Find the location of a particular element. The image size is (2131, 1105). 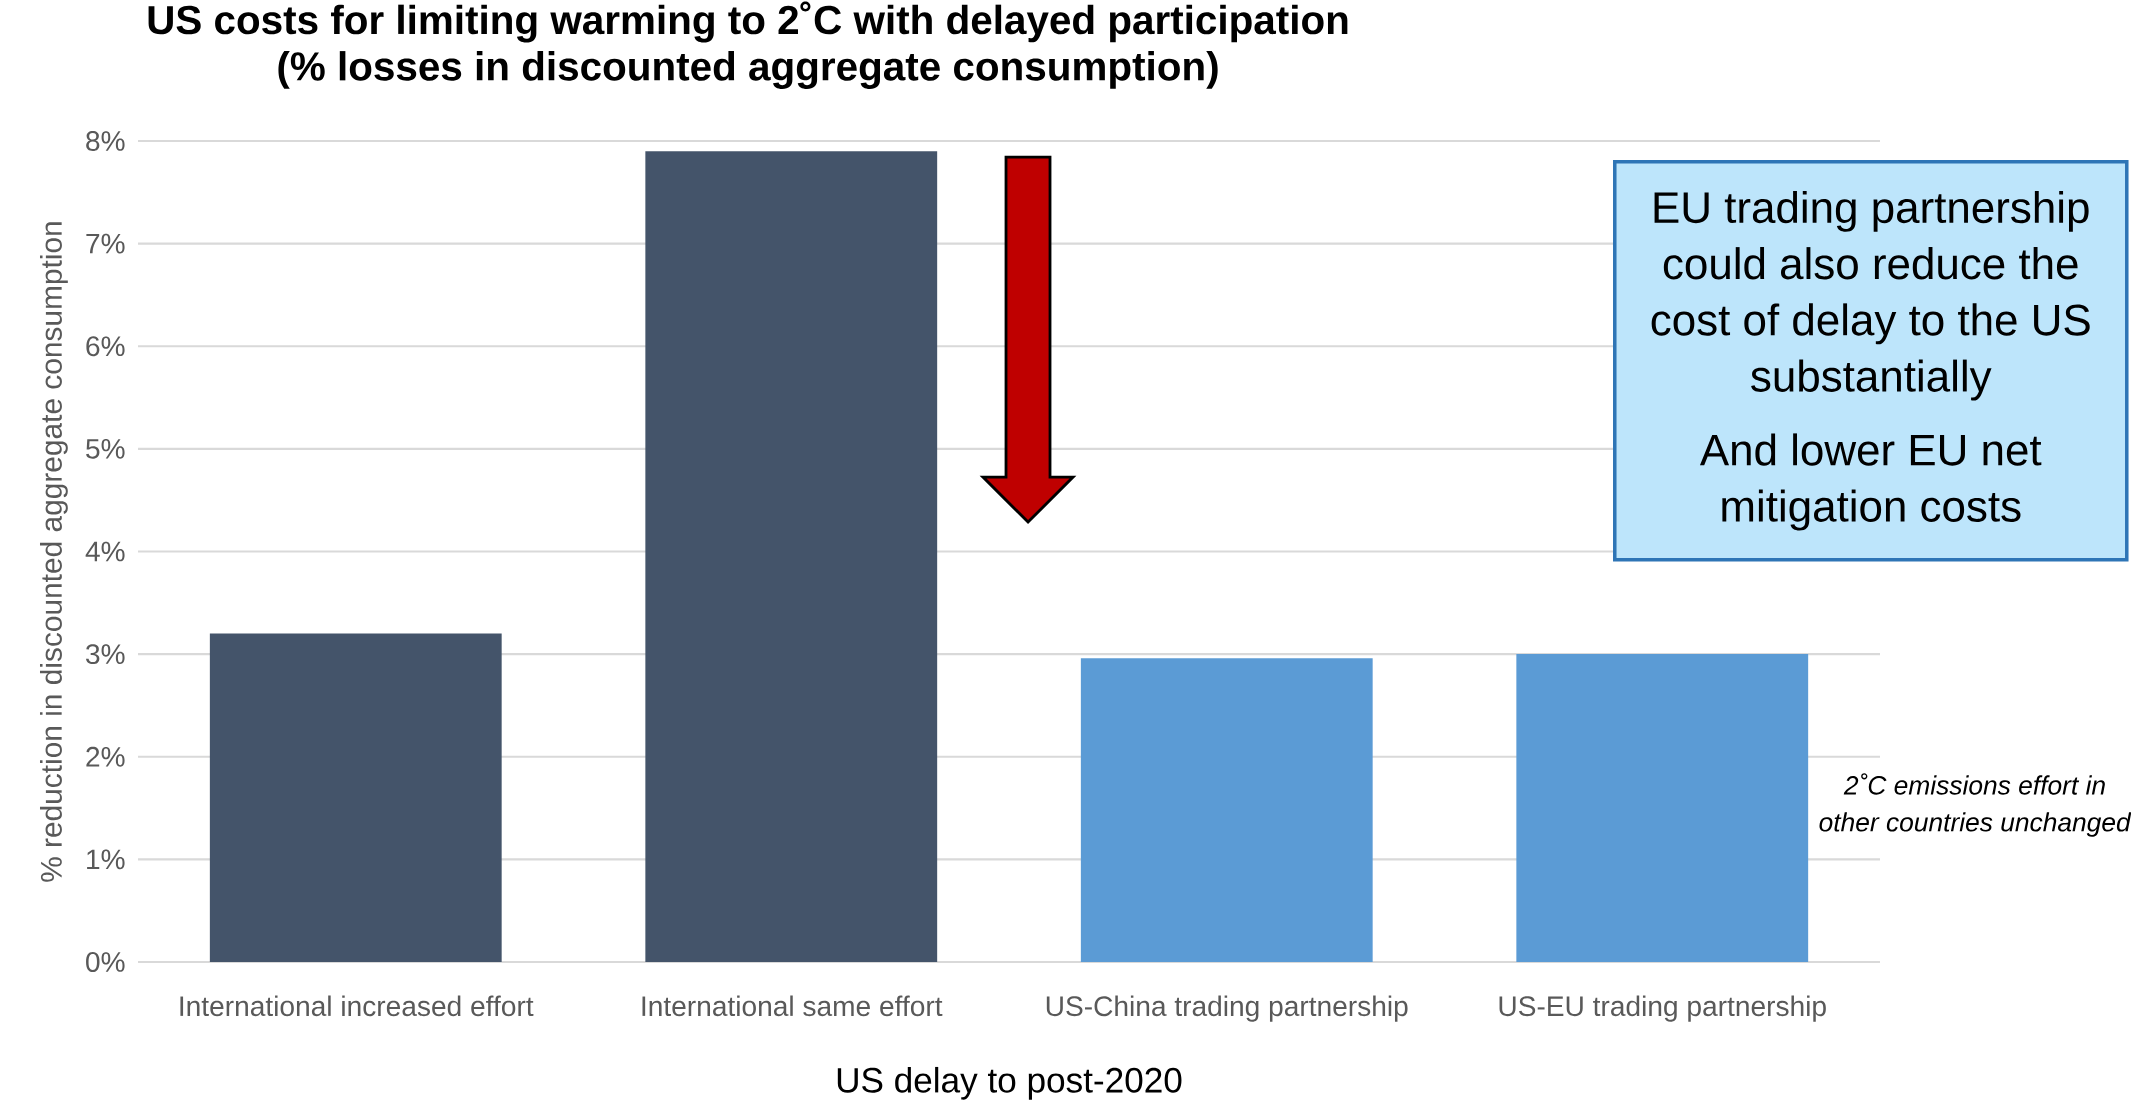

y-tick-label: 8% is located at coordinates (105, 141).